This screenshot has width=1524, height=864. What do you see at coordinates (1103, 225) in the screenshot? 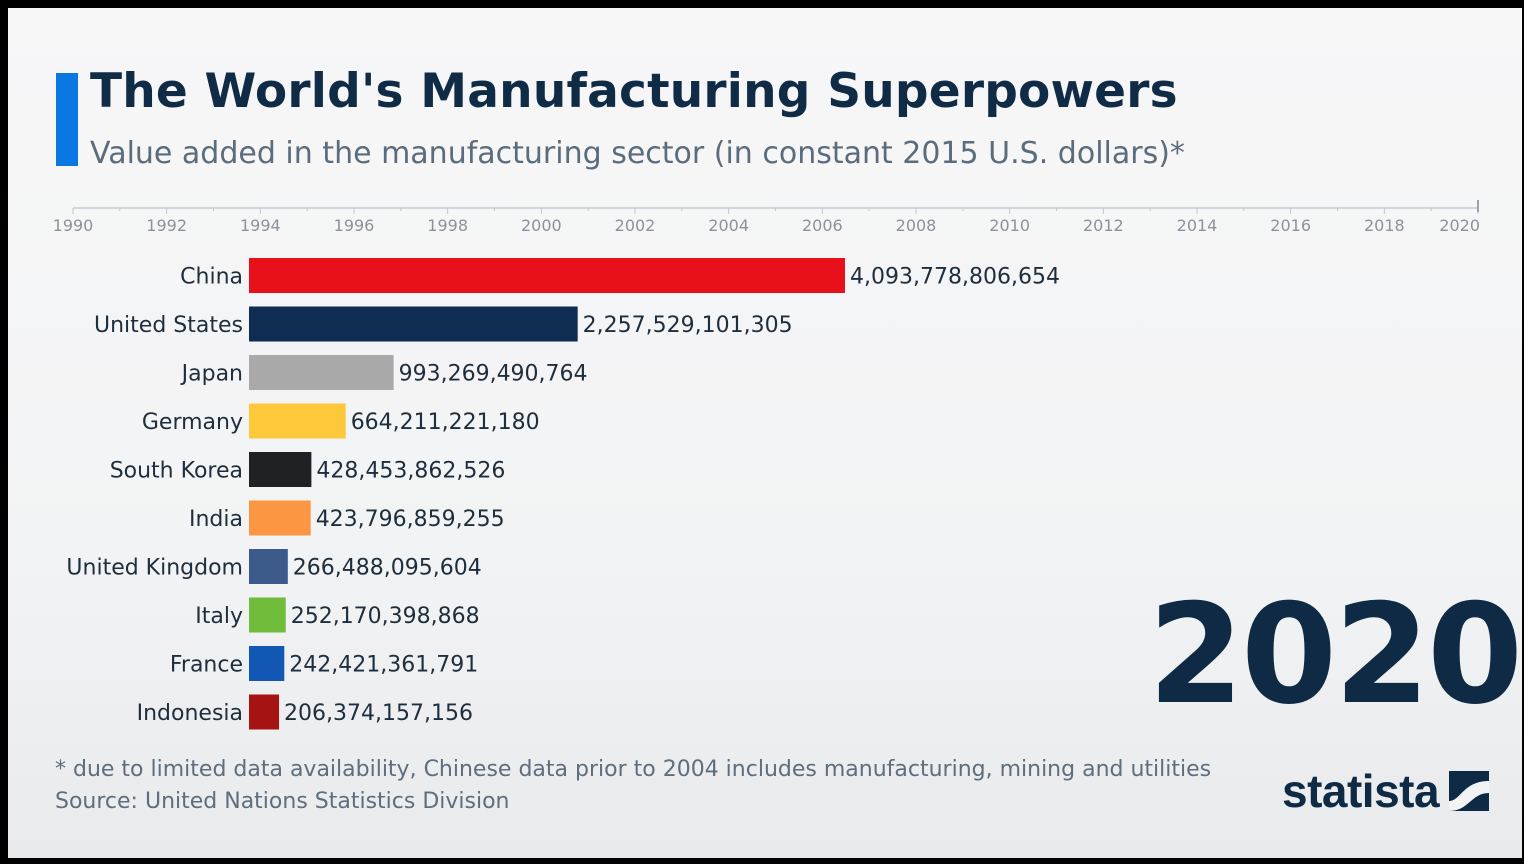
I see `timeline-tick-label: 2012` at bounding box center [1103, 225].